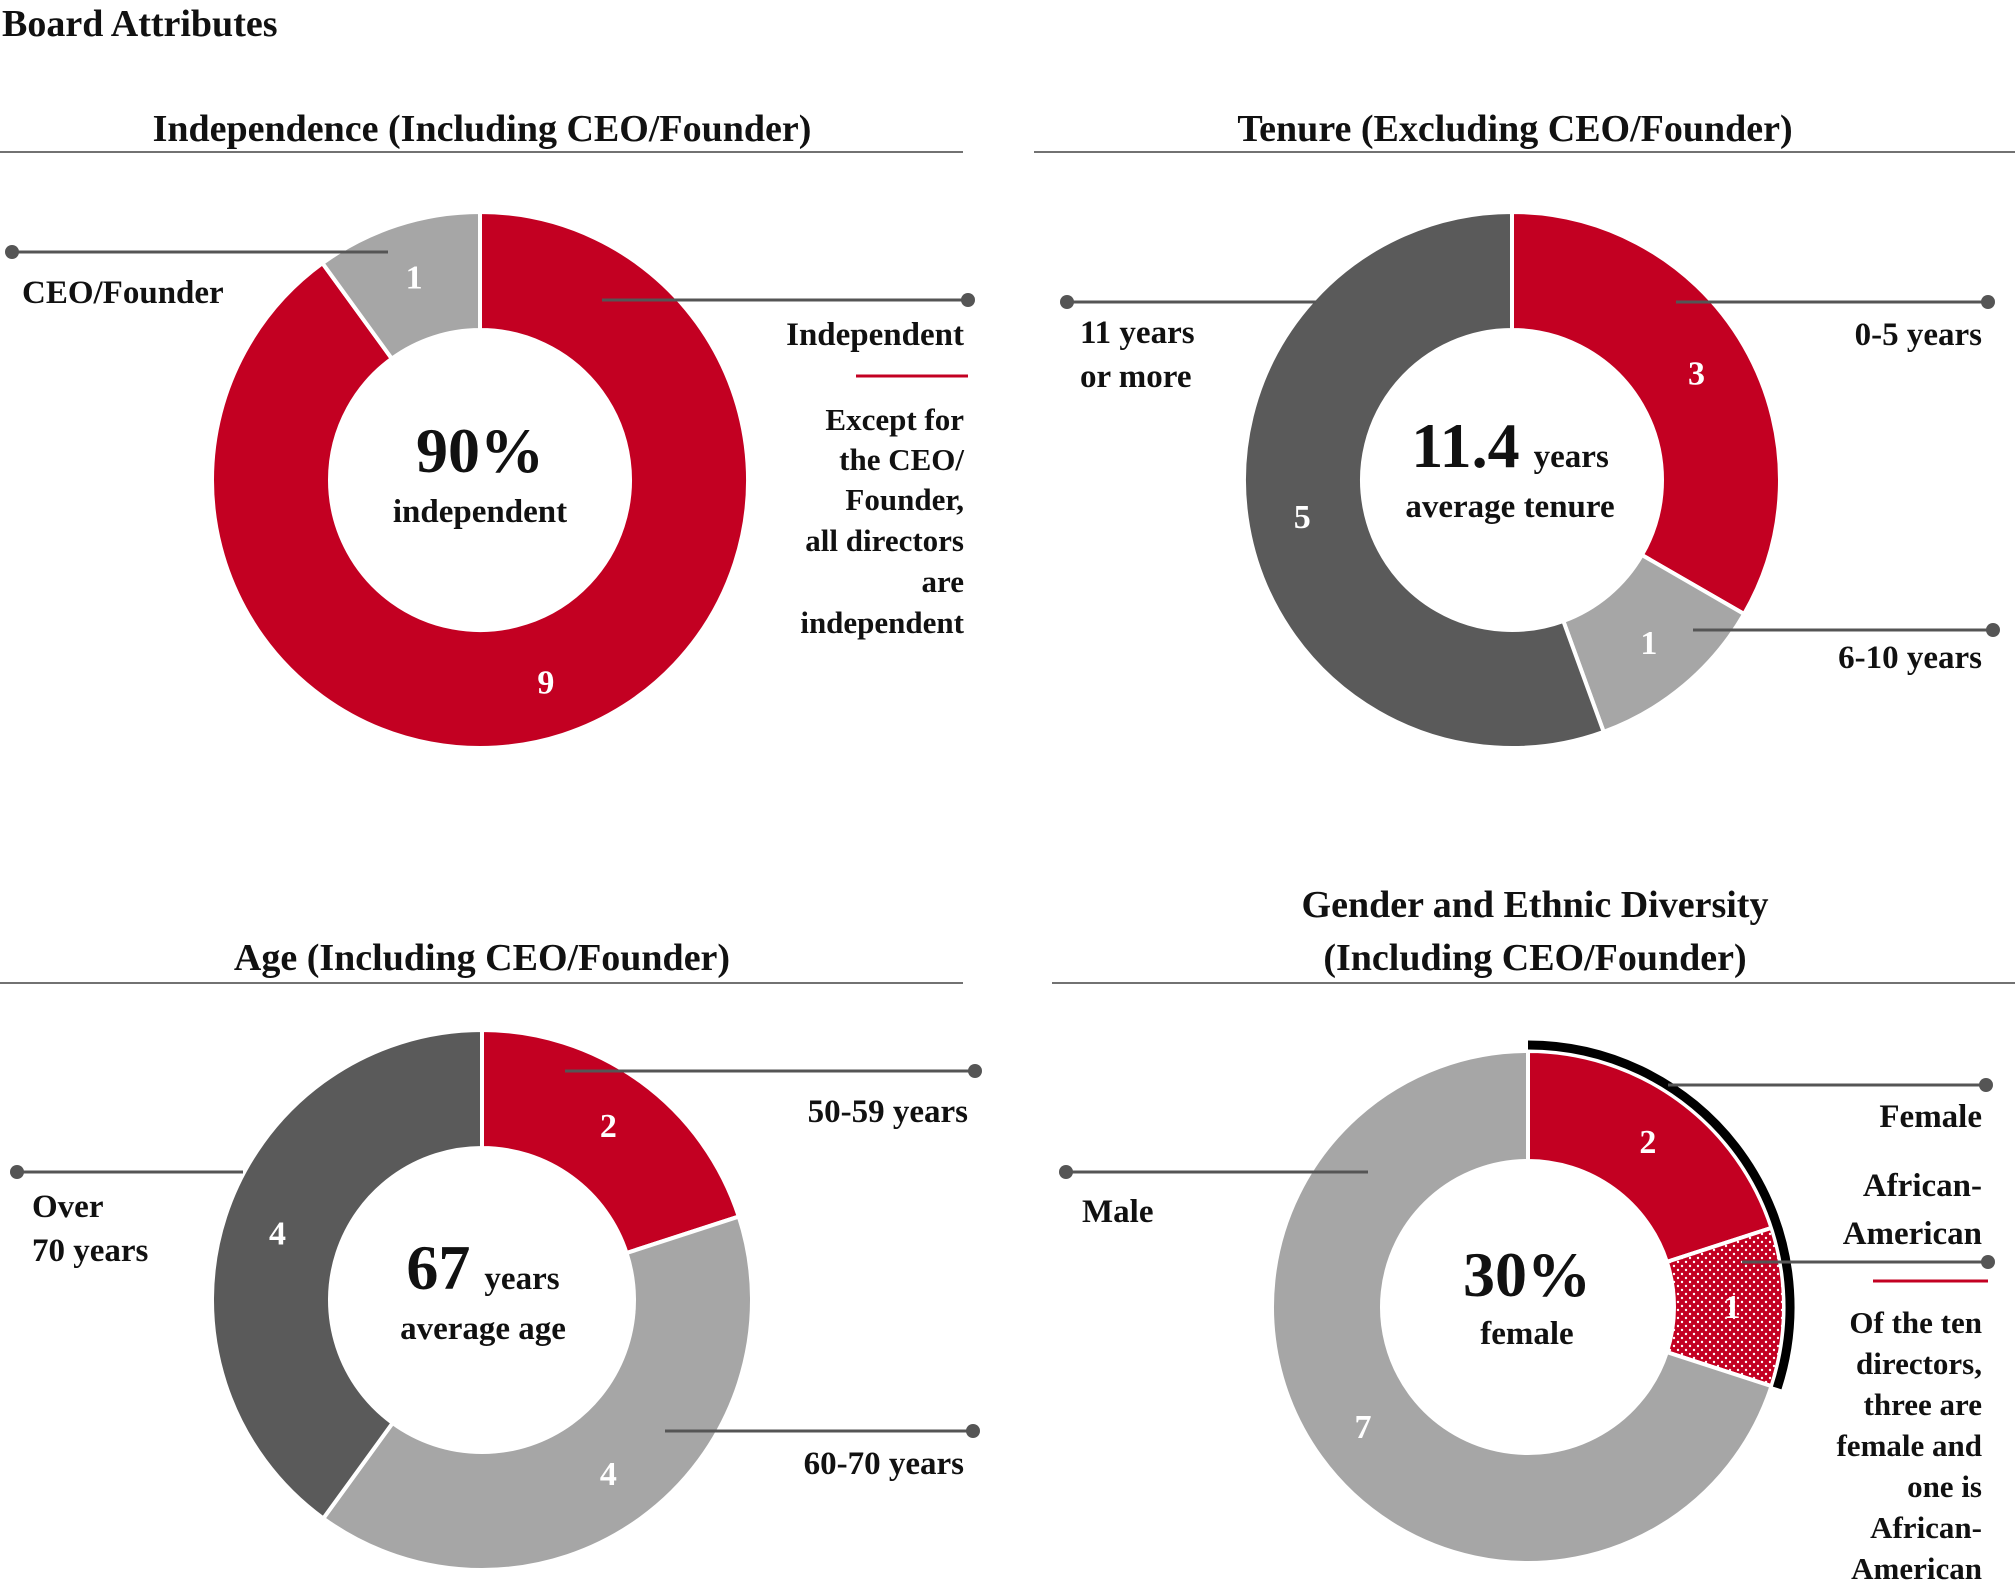 This screenshot has height=1588, width=2015. I want to click on center-caption: average age, so click(483, 1329).